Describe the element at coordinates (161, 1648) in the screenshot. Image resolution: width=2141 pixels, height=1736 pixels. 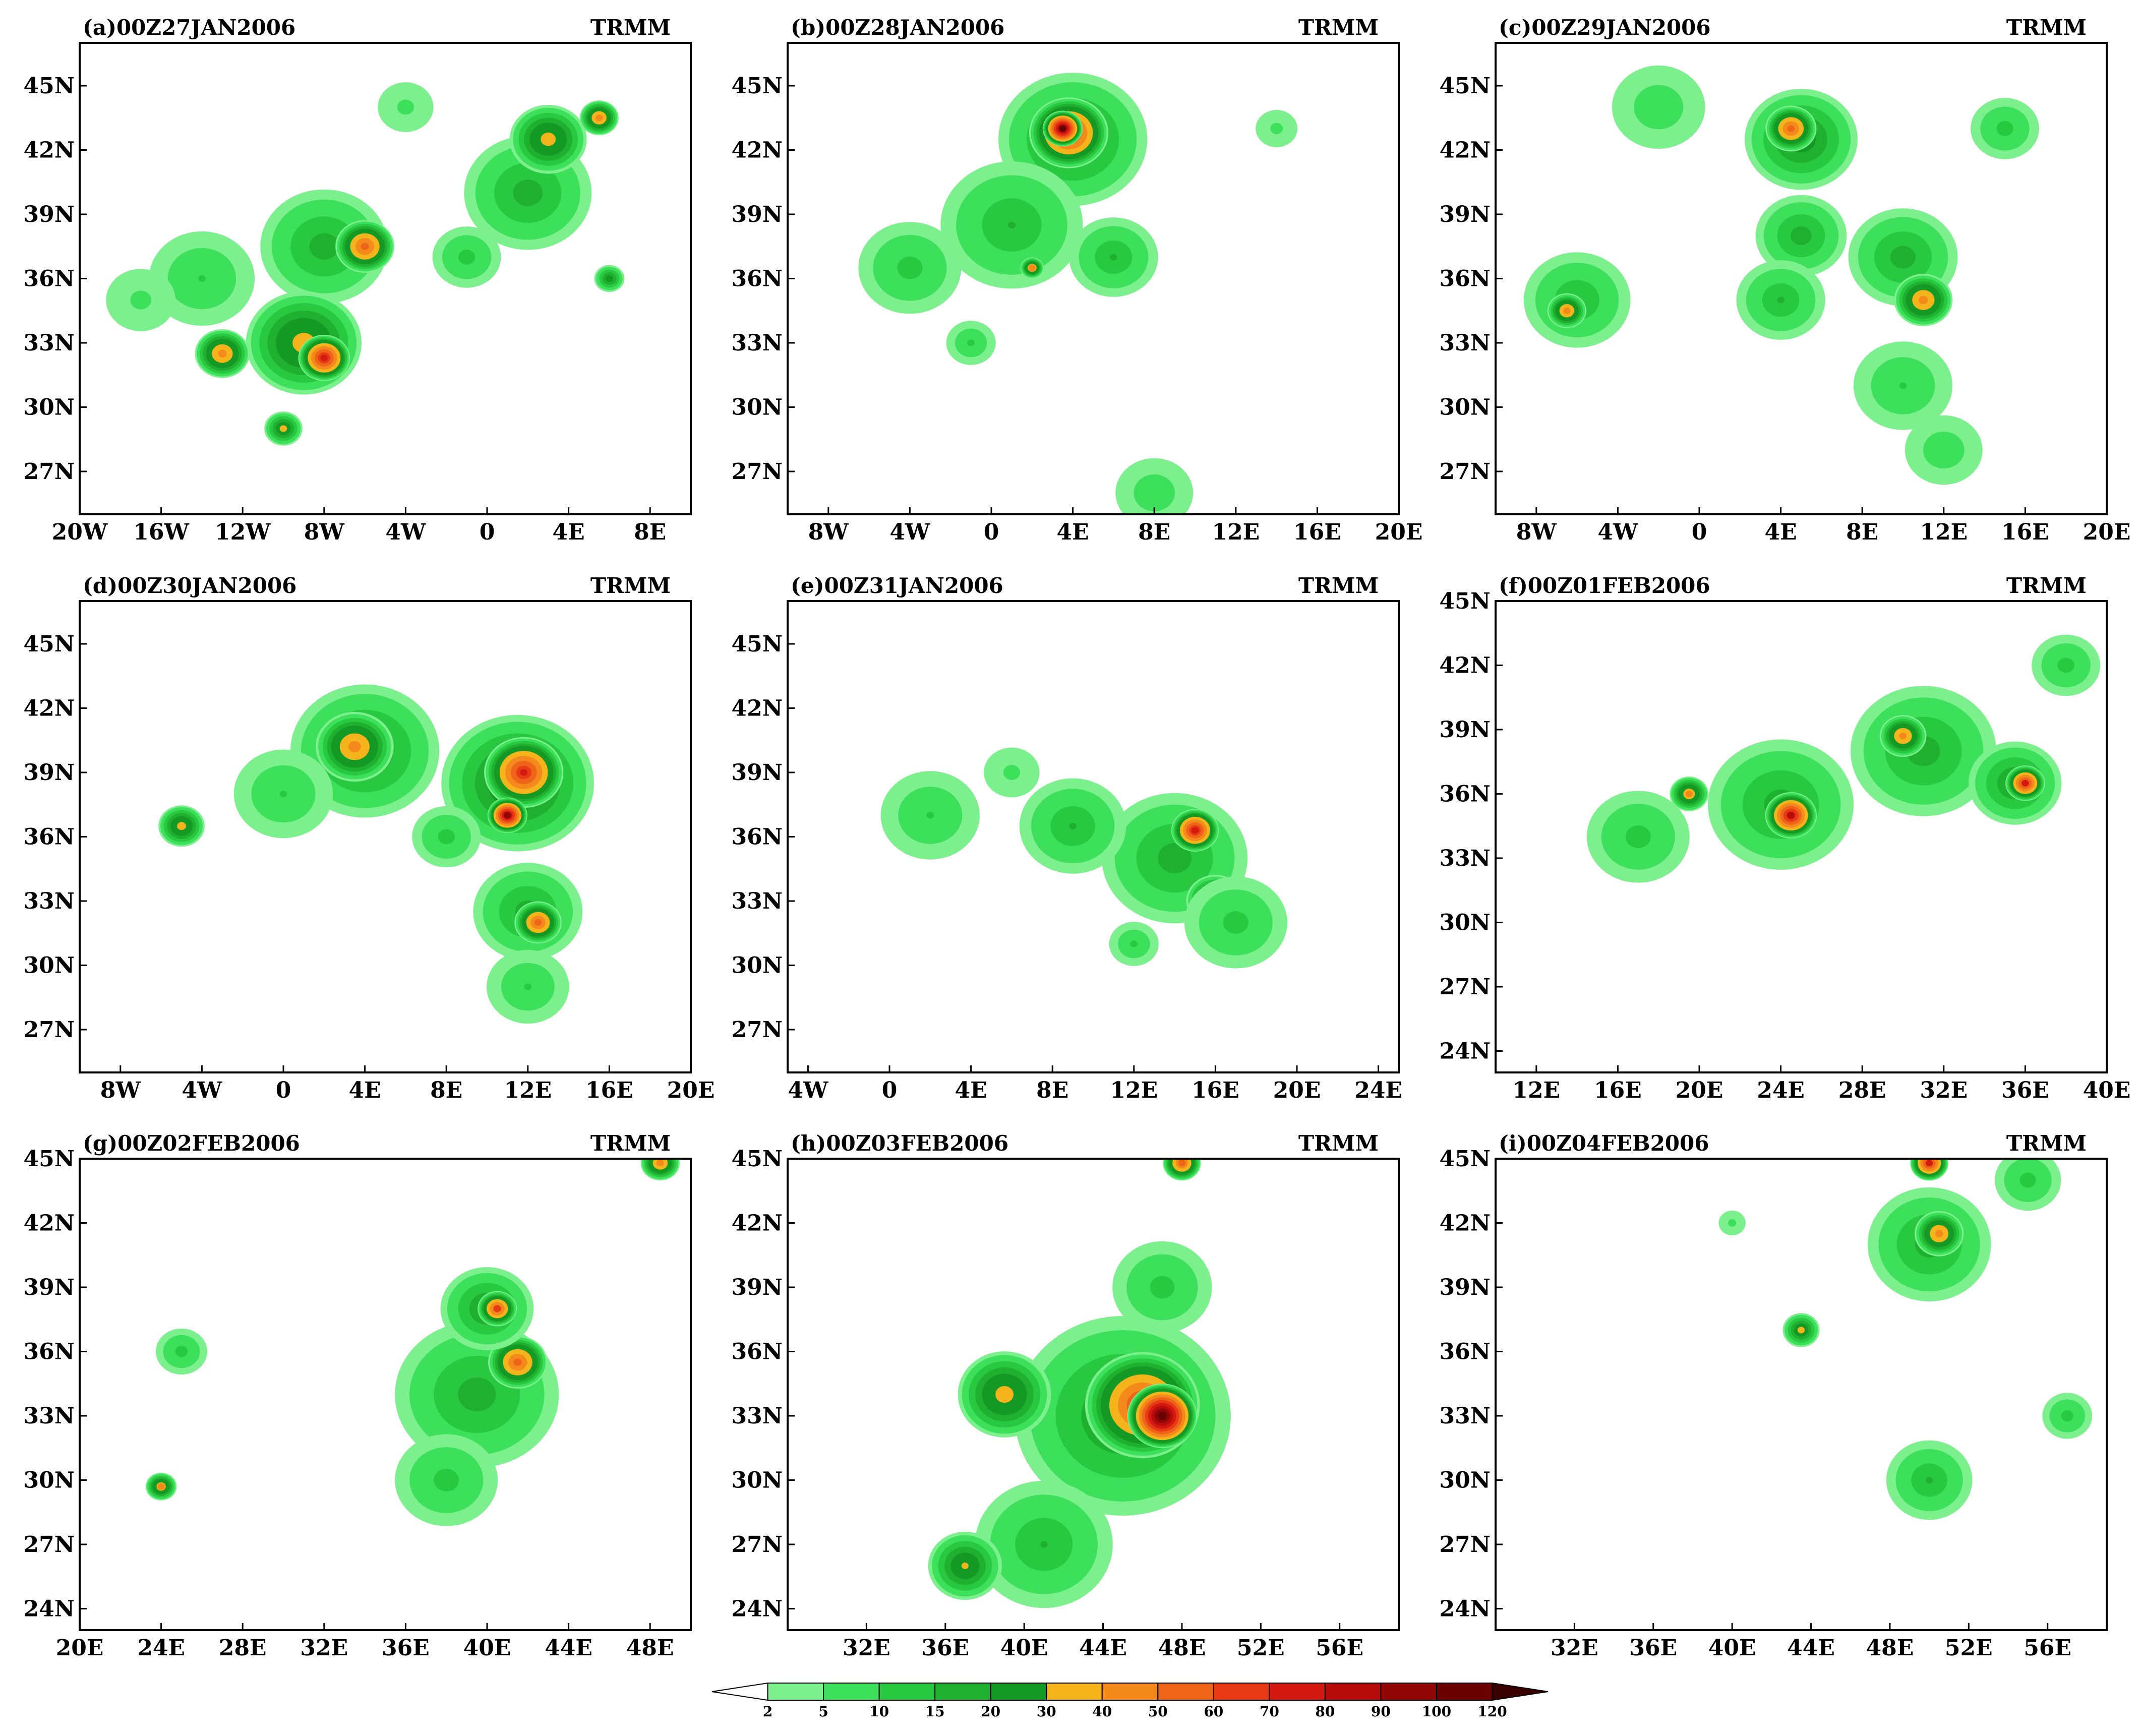
I see `lon-tick-label: 24E` at that location.